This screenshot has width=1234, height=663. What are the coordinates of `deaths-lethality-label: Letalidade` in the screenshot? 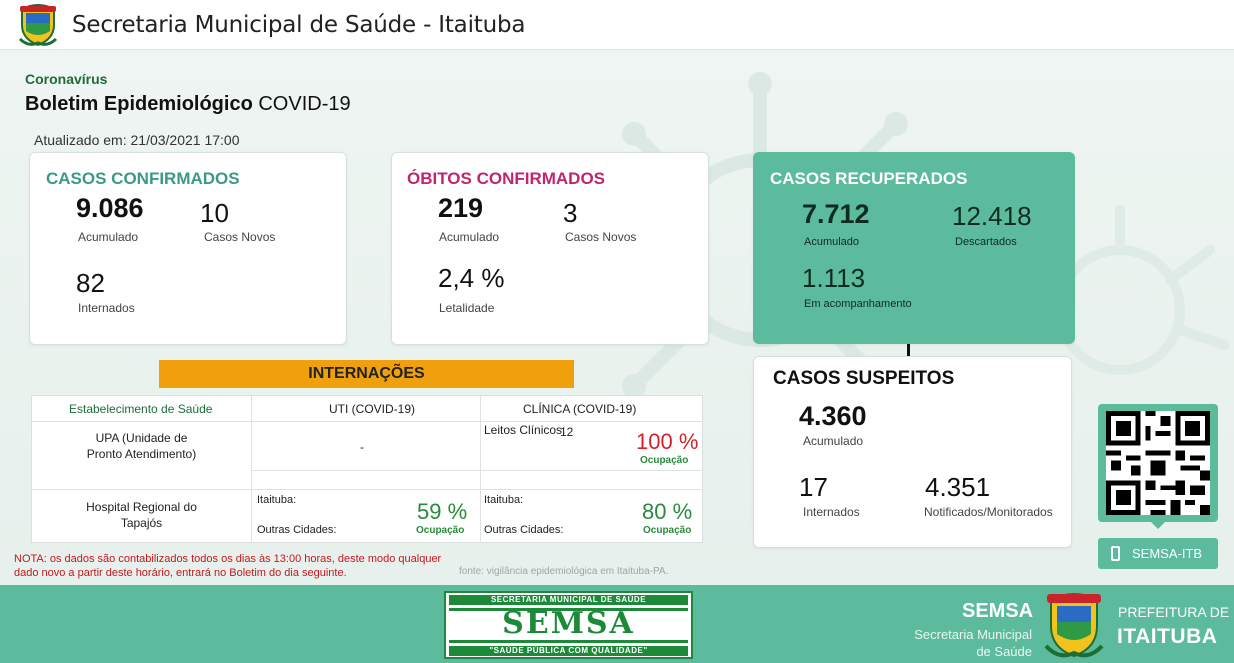 It's located at (467, 308).